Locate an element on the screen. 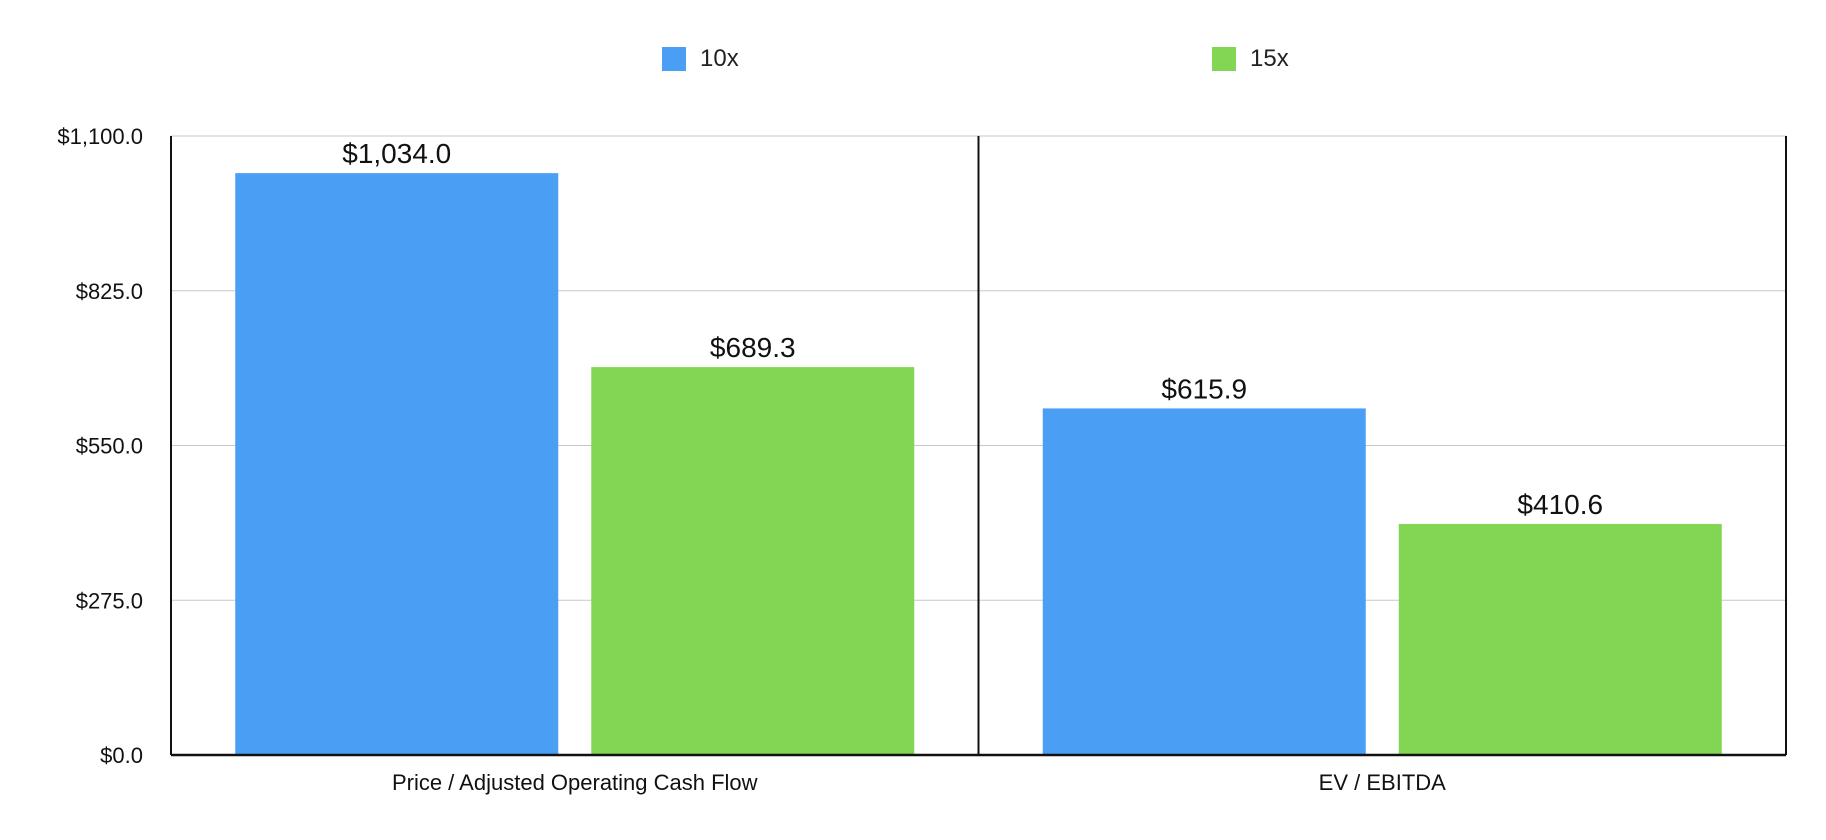  y-tick-label: $0.0 is located at coordinates (121, 755).